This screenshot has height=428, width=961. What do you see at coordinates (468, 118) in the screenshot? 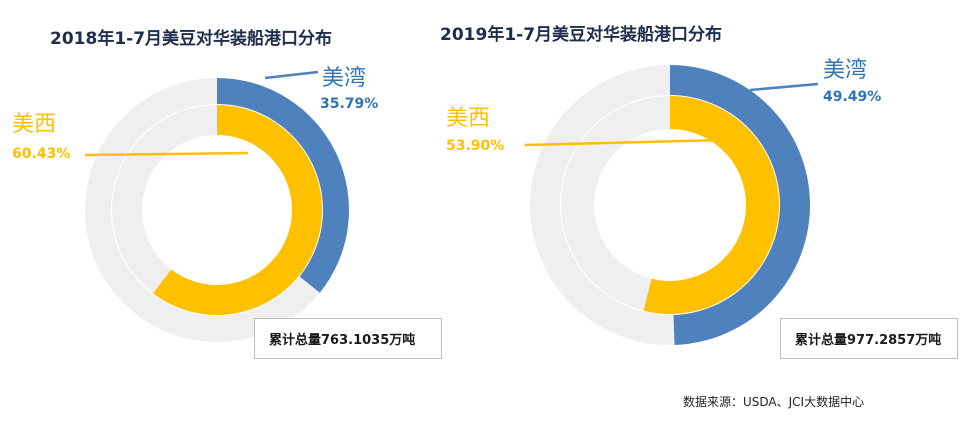
I see `label-west-2019: 美西` at bounding box center [468, 118].